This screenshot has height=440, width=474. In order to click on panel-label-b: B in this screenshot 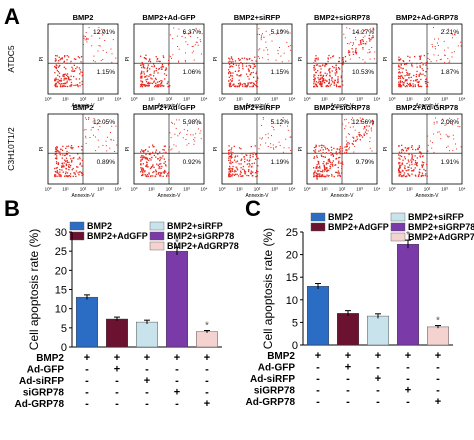, I will do `click(12, 208)`.